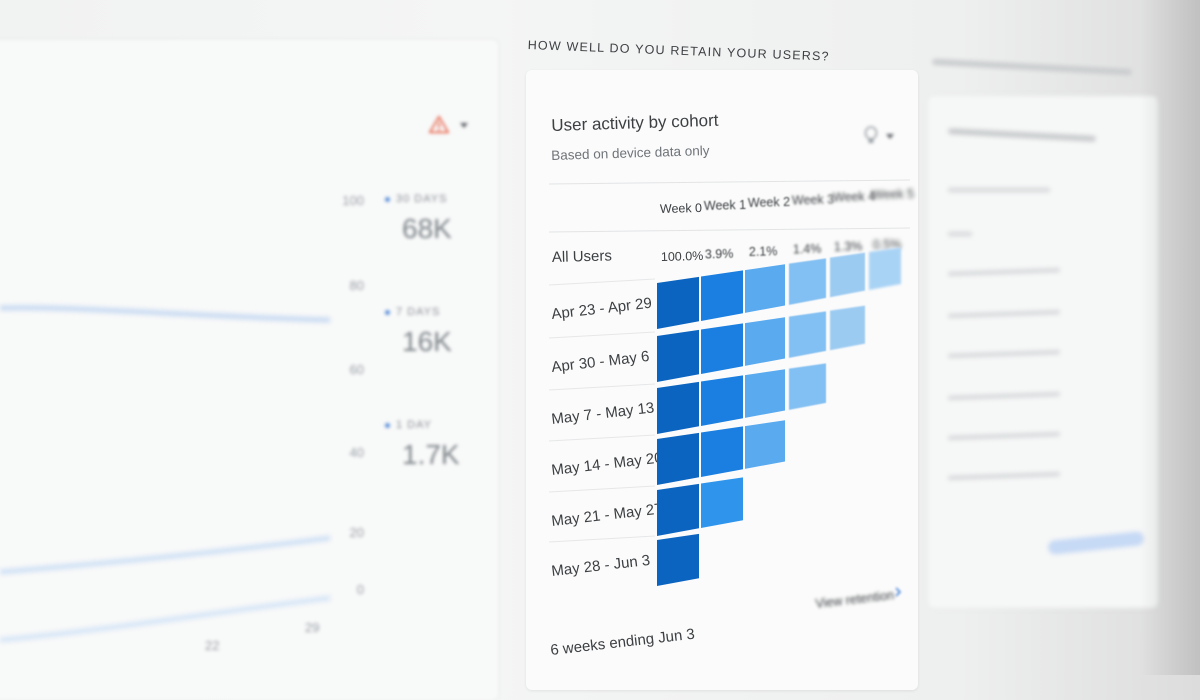 This screenshot has width=1200, height=700. What do you see at coordinates (165, 619) in the screenshot?
I see `trend-line-1-day` at bounding box center [165, 619].